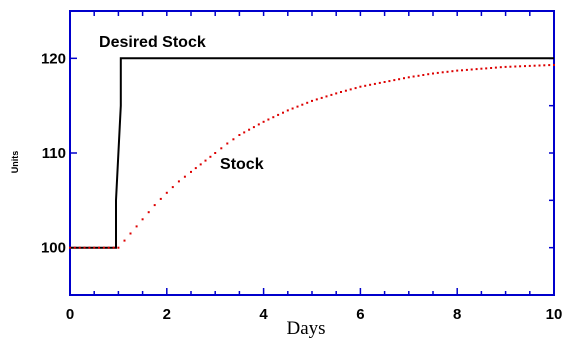 The width and height of the screenshot is (562, 341). Describe the element at coordinates (314, 314) in the screenshot. I see `x-tick-labels: 0 2 4 6 8 10` at that location.